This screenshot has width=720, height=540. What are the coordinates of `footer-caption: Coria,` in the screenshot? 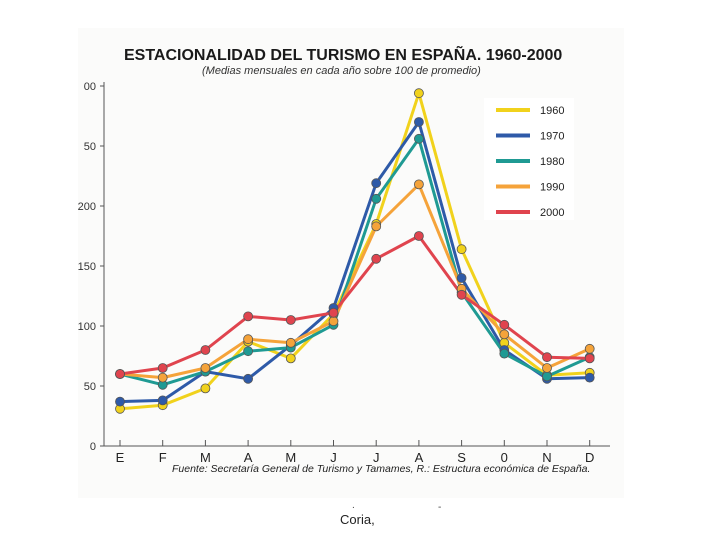 It's located at (357, 519).